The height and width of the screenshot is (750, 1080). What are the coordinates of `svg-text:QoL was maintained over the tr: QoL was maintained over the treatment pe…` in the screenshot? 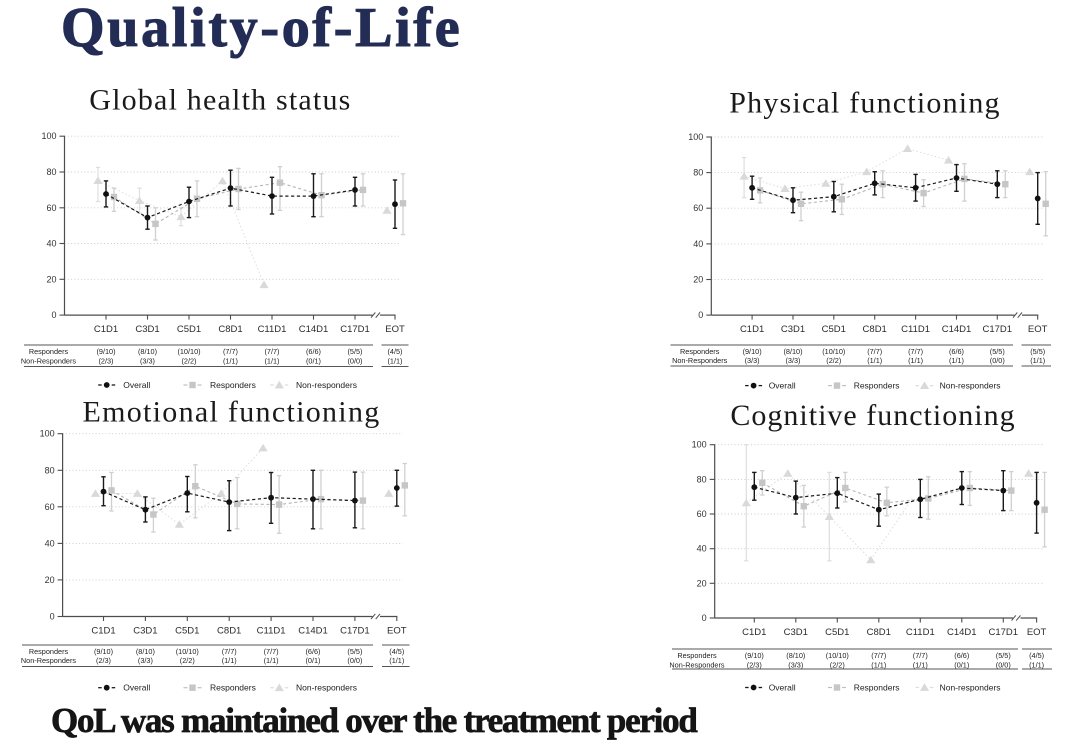 It's located at (374, 720).